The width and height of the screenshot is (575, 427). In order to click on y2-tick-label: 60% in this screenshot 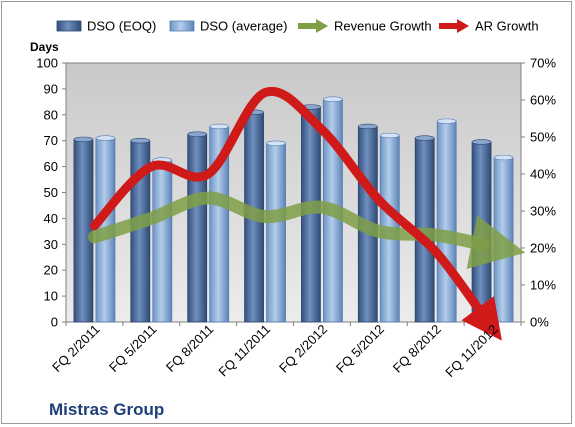, I will do `click(543, 100)`.